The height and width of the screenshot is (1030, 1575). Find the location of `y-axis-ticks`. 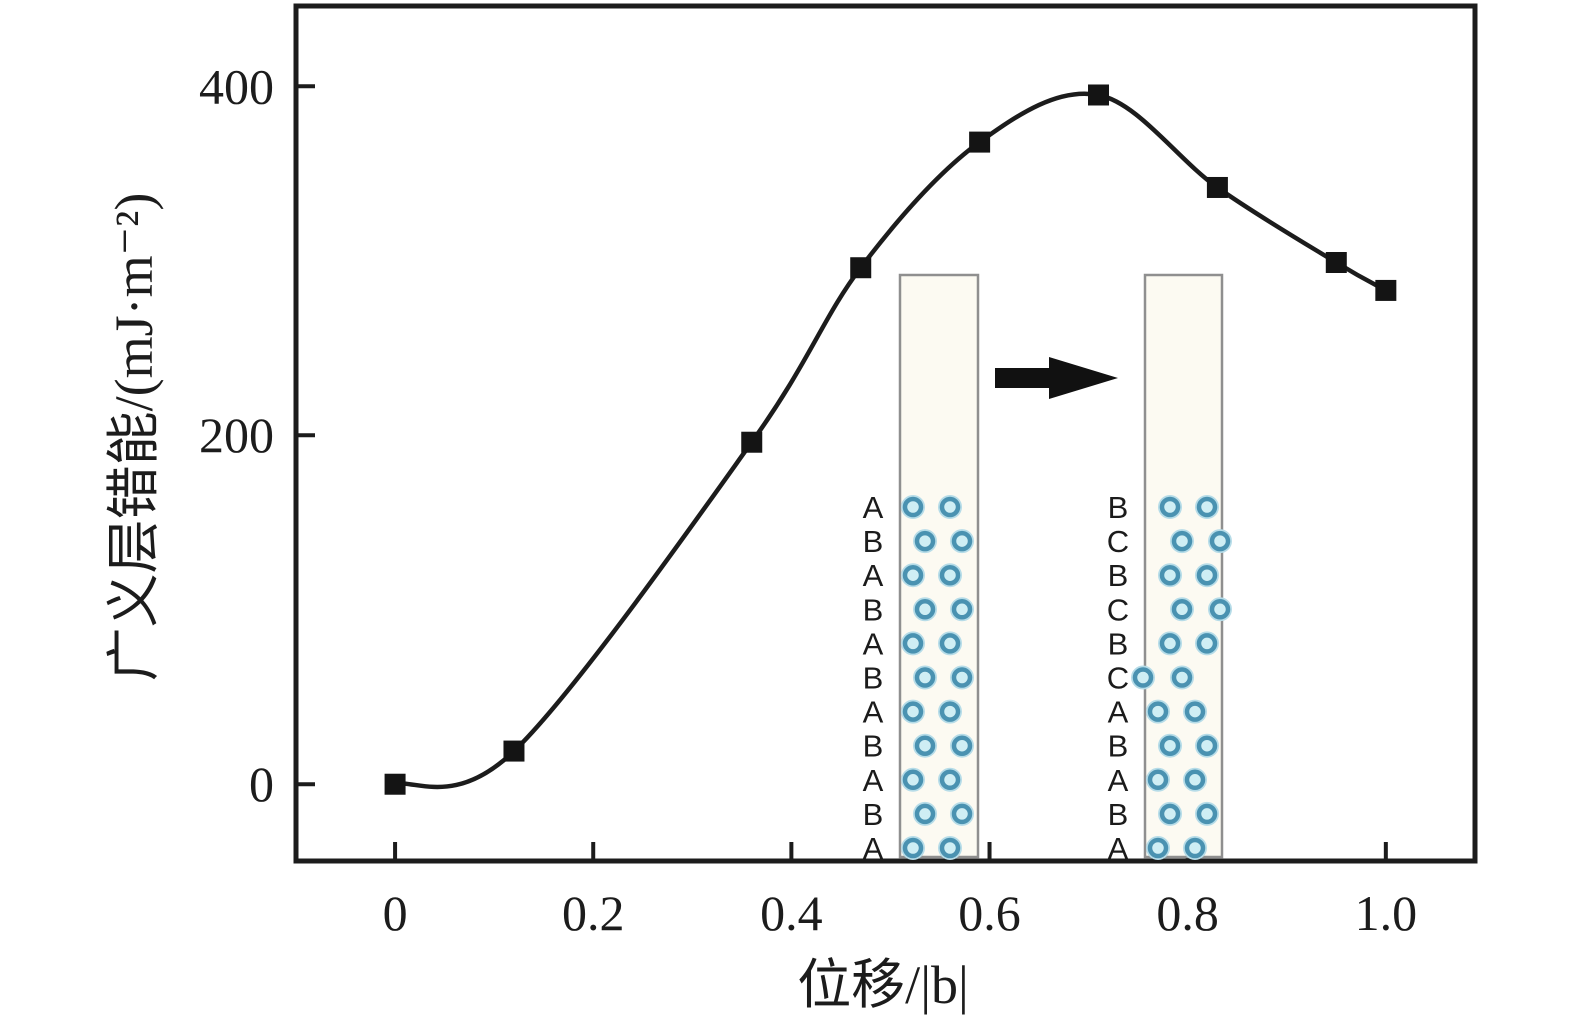

y-axis-ticks is located at coordinates (306, 435).